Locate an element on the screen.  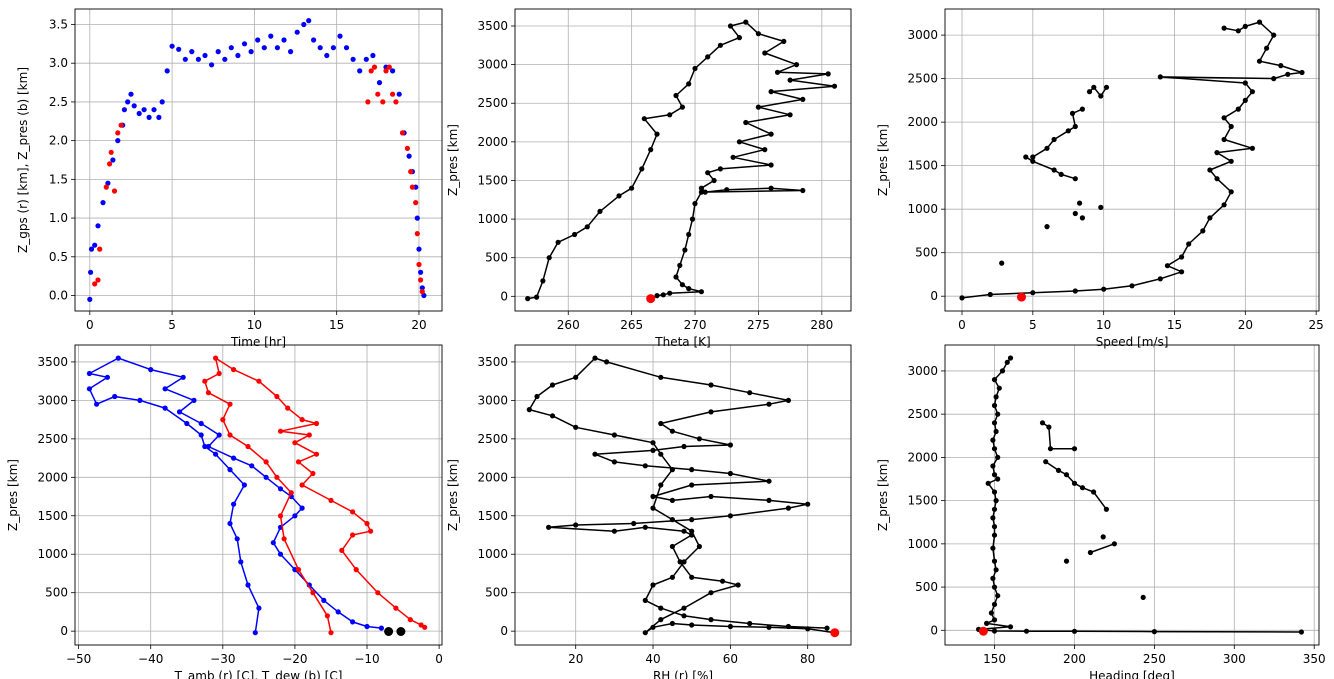
x-tick-label: 280 is located at coordinates (821, 325).